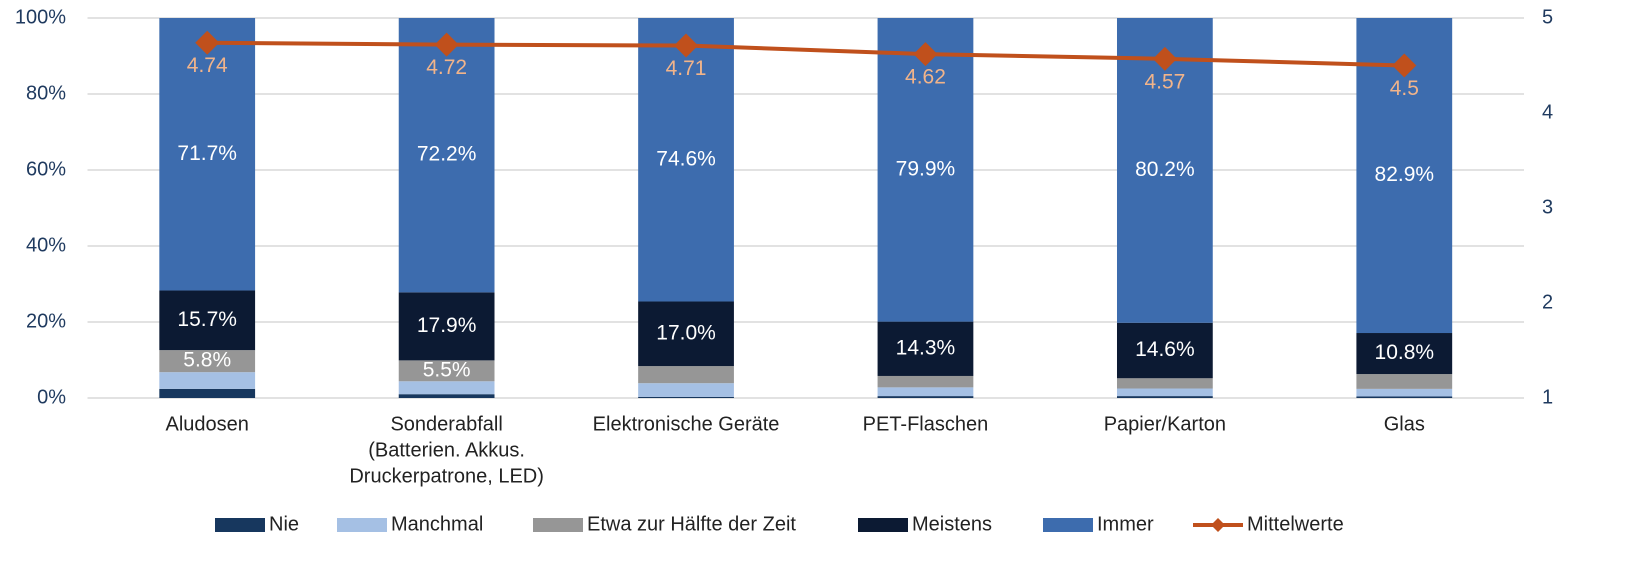 The image size is (1649, 565). What do you see at coordinates (446, 424) in the screenshot?
I see `x-tick-label: Sonderabfall` at bounding box center [446, 424].